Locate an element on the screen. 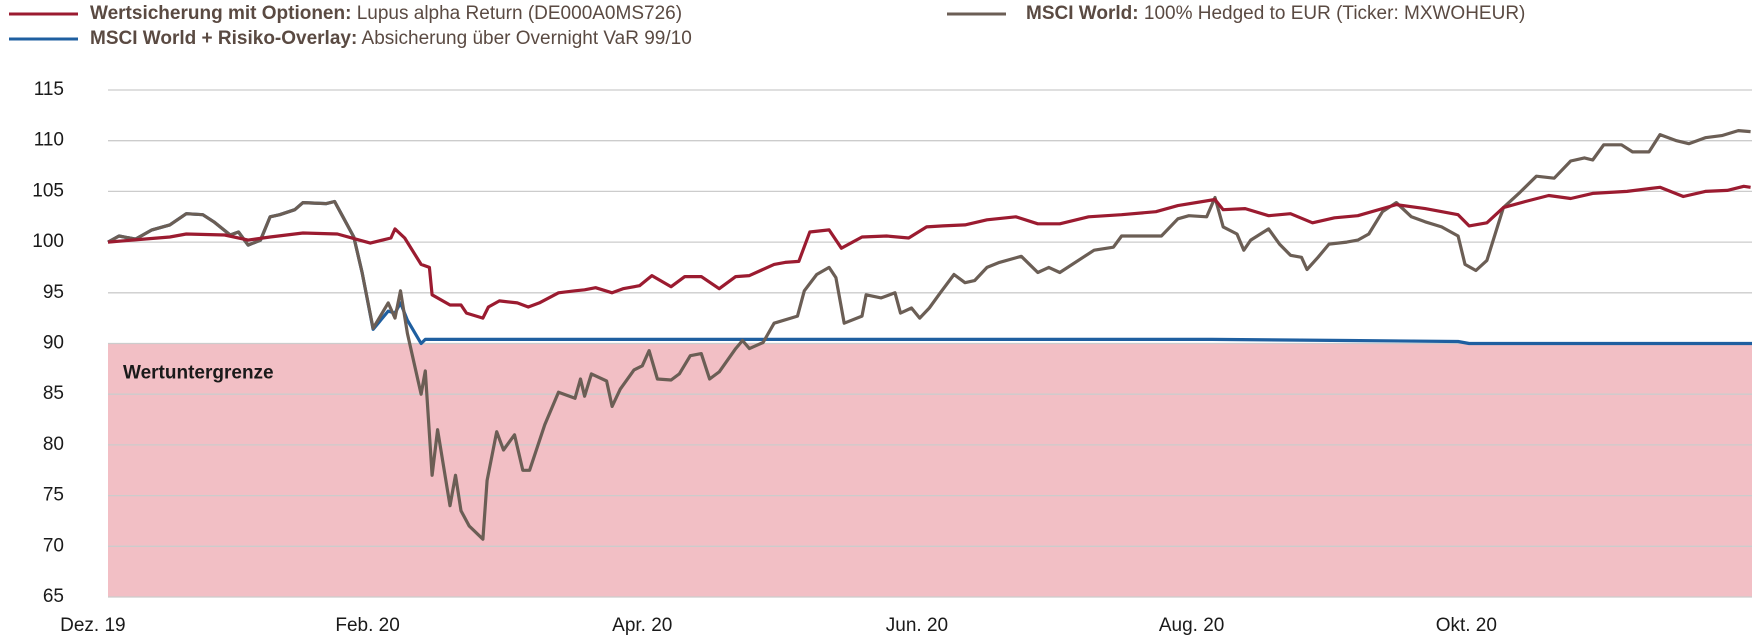 This screenshot has width=1758, height=639. y-tick-label: 90 is located at coordinates (53, 343).